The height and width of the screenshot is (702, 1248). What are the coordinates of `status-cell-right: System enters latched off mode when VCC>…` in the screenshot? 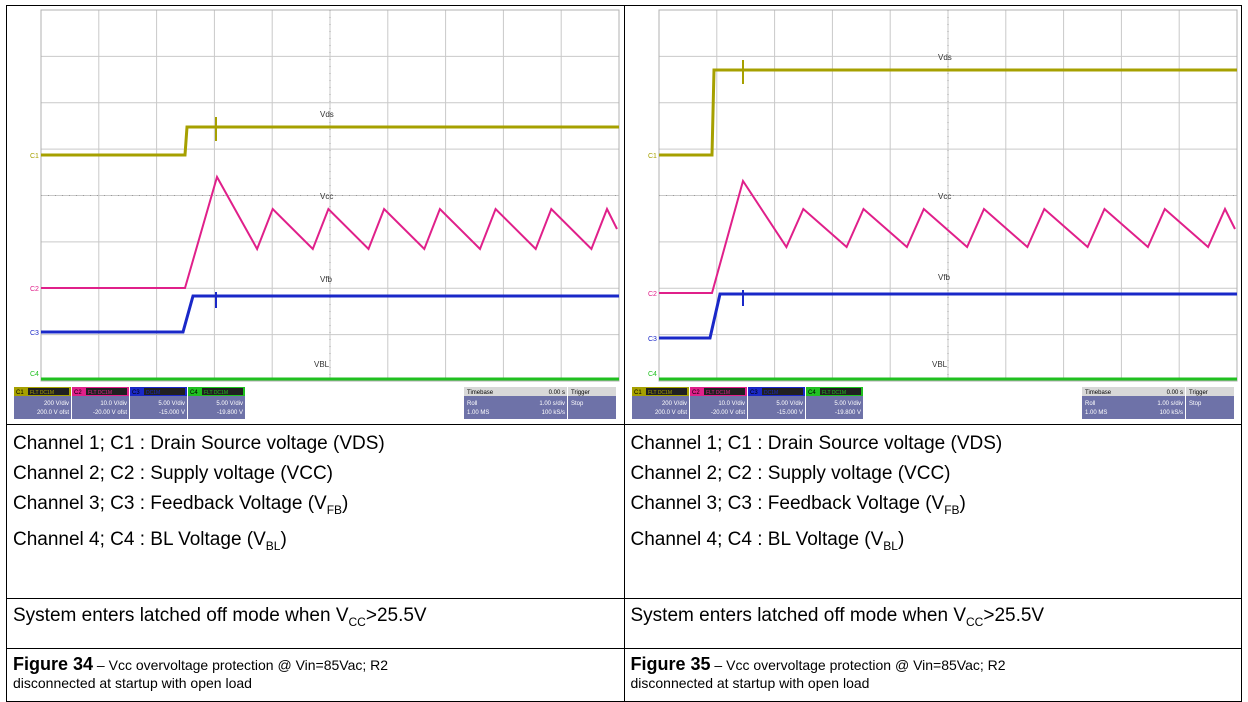 It's located at (932, 623).